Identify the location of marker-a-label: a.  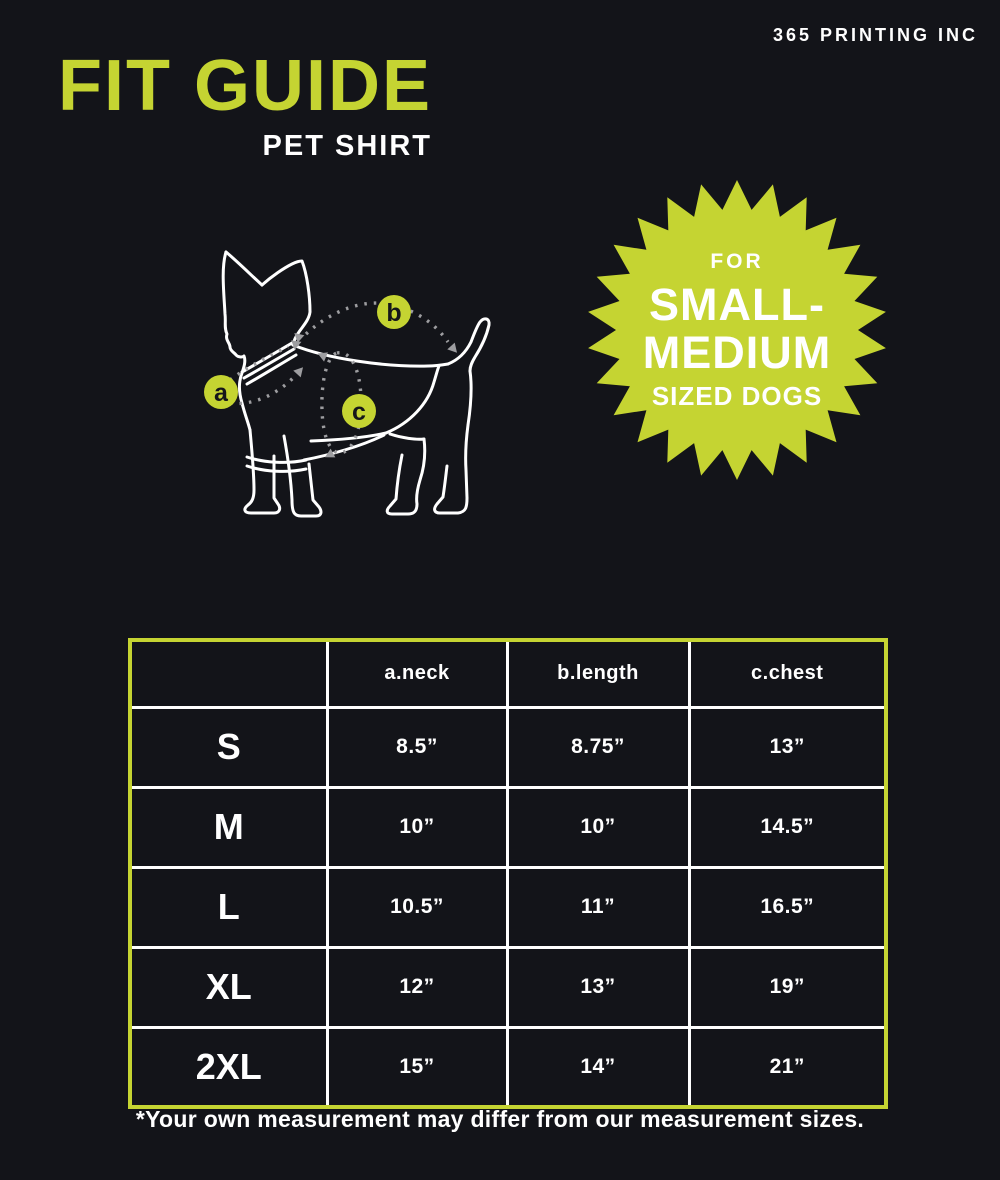
(221, 393).